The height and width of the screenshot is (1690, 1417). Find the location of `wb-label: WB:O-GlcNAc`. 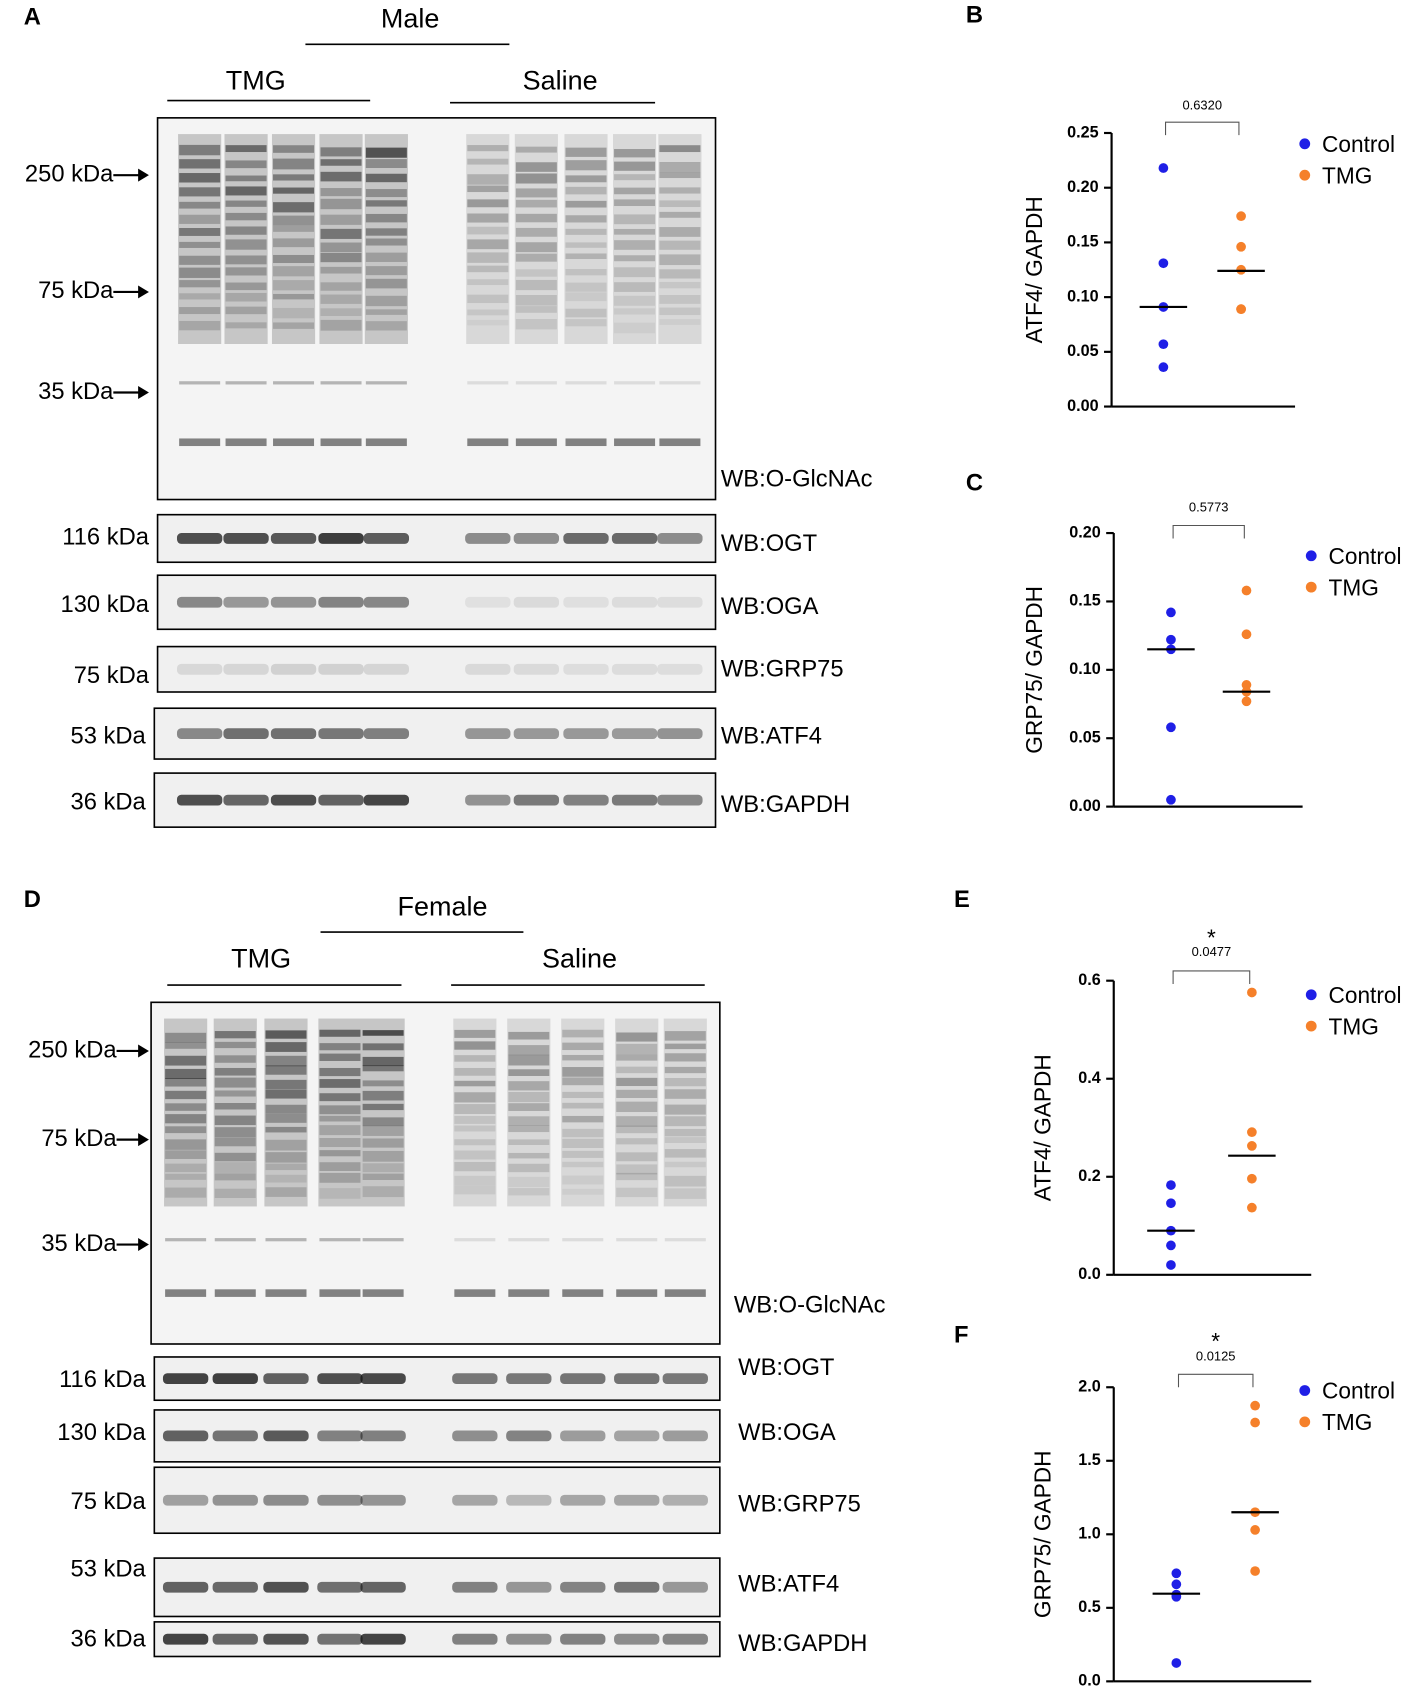

wb-label: WB:O-GlcNAc is located at coordinates (810, 1304).